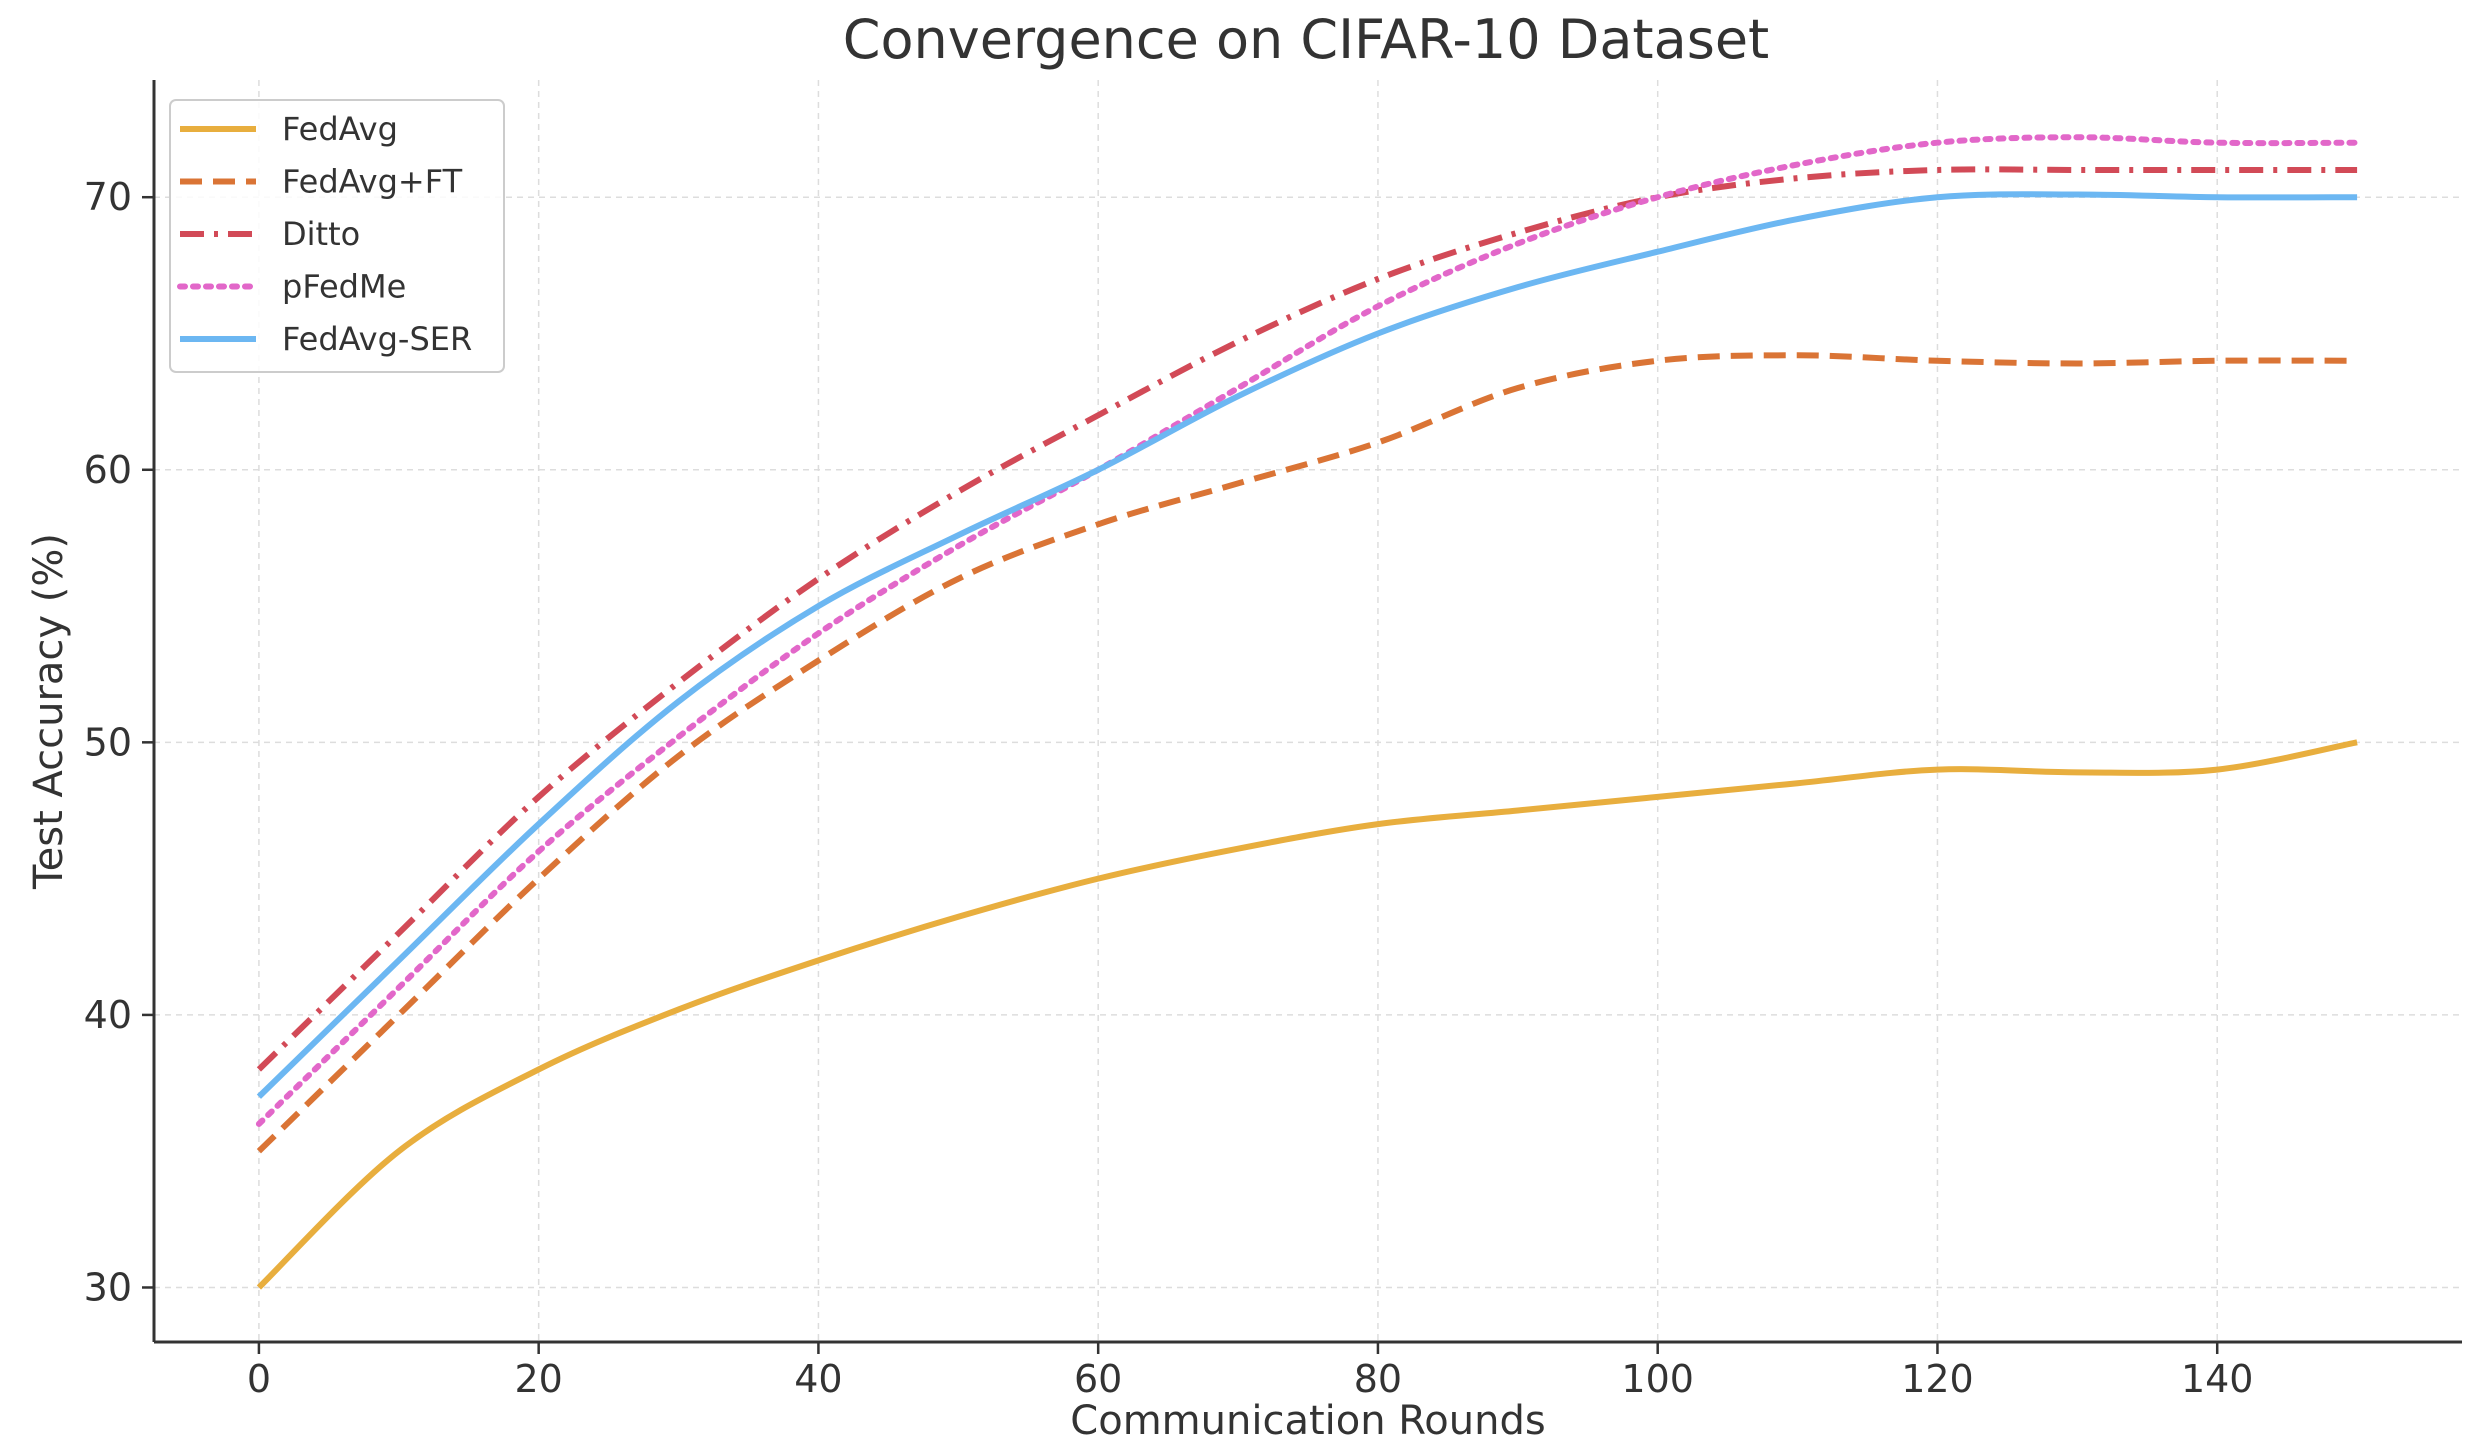 This screenshot has height=1449, width=2484. I want to click on x-tick-label: 60, so click(1098, 1379).